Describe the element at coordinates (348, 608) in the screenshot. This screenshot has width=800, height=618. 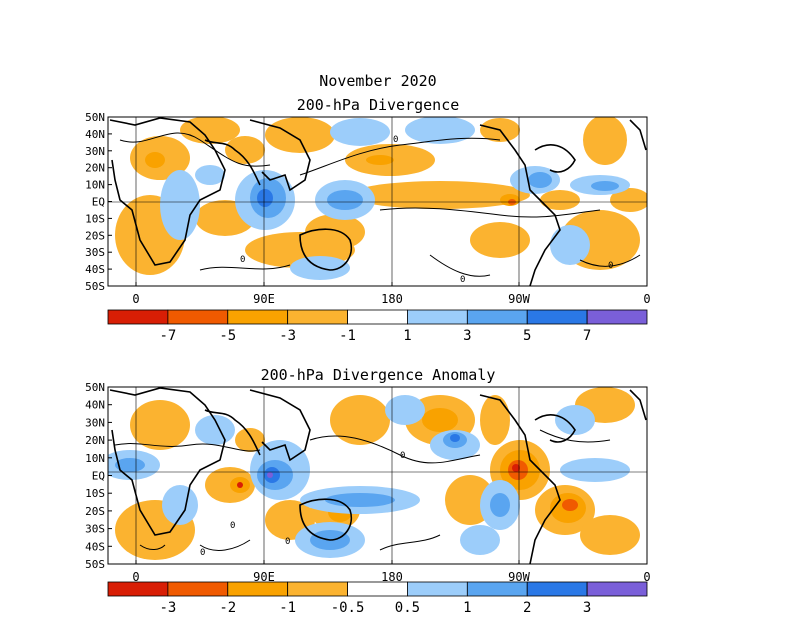
I see `colorbar-label: -0.5` at that location.